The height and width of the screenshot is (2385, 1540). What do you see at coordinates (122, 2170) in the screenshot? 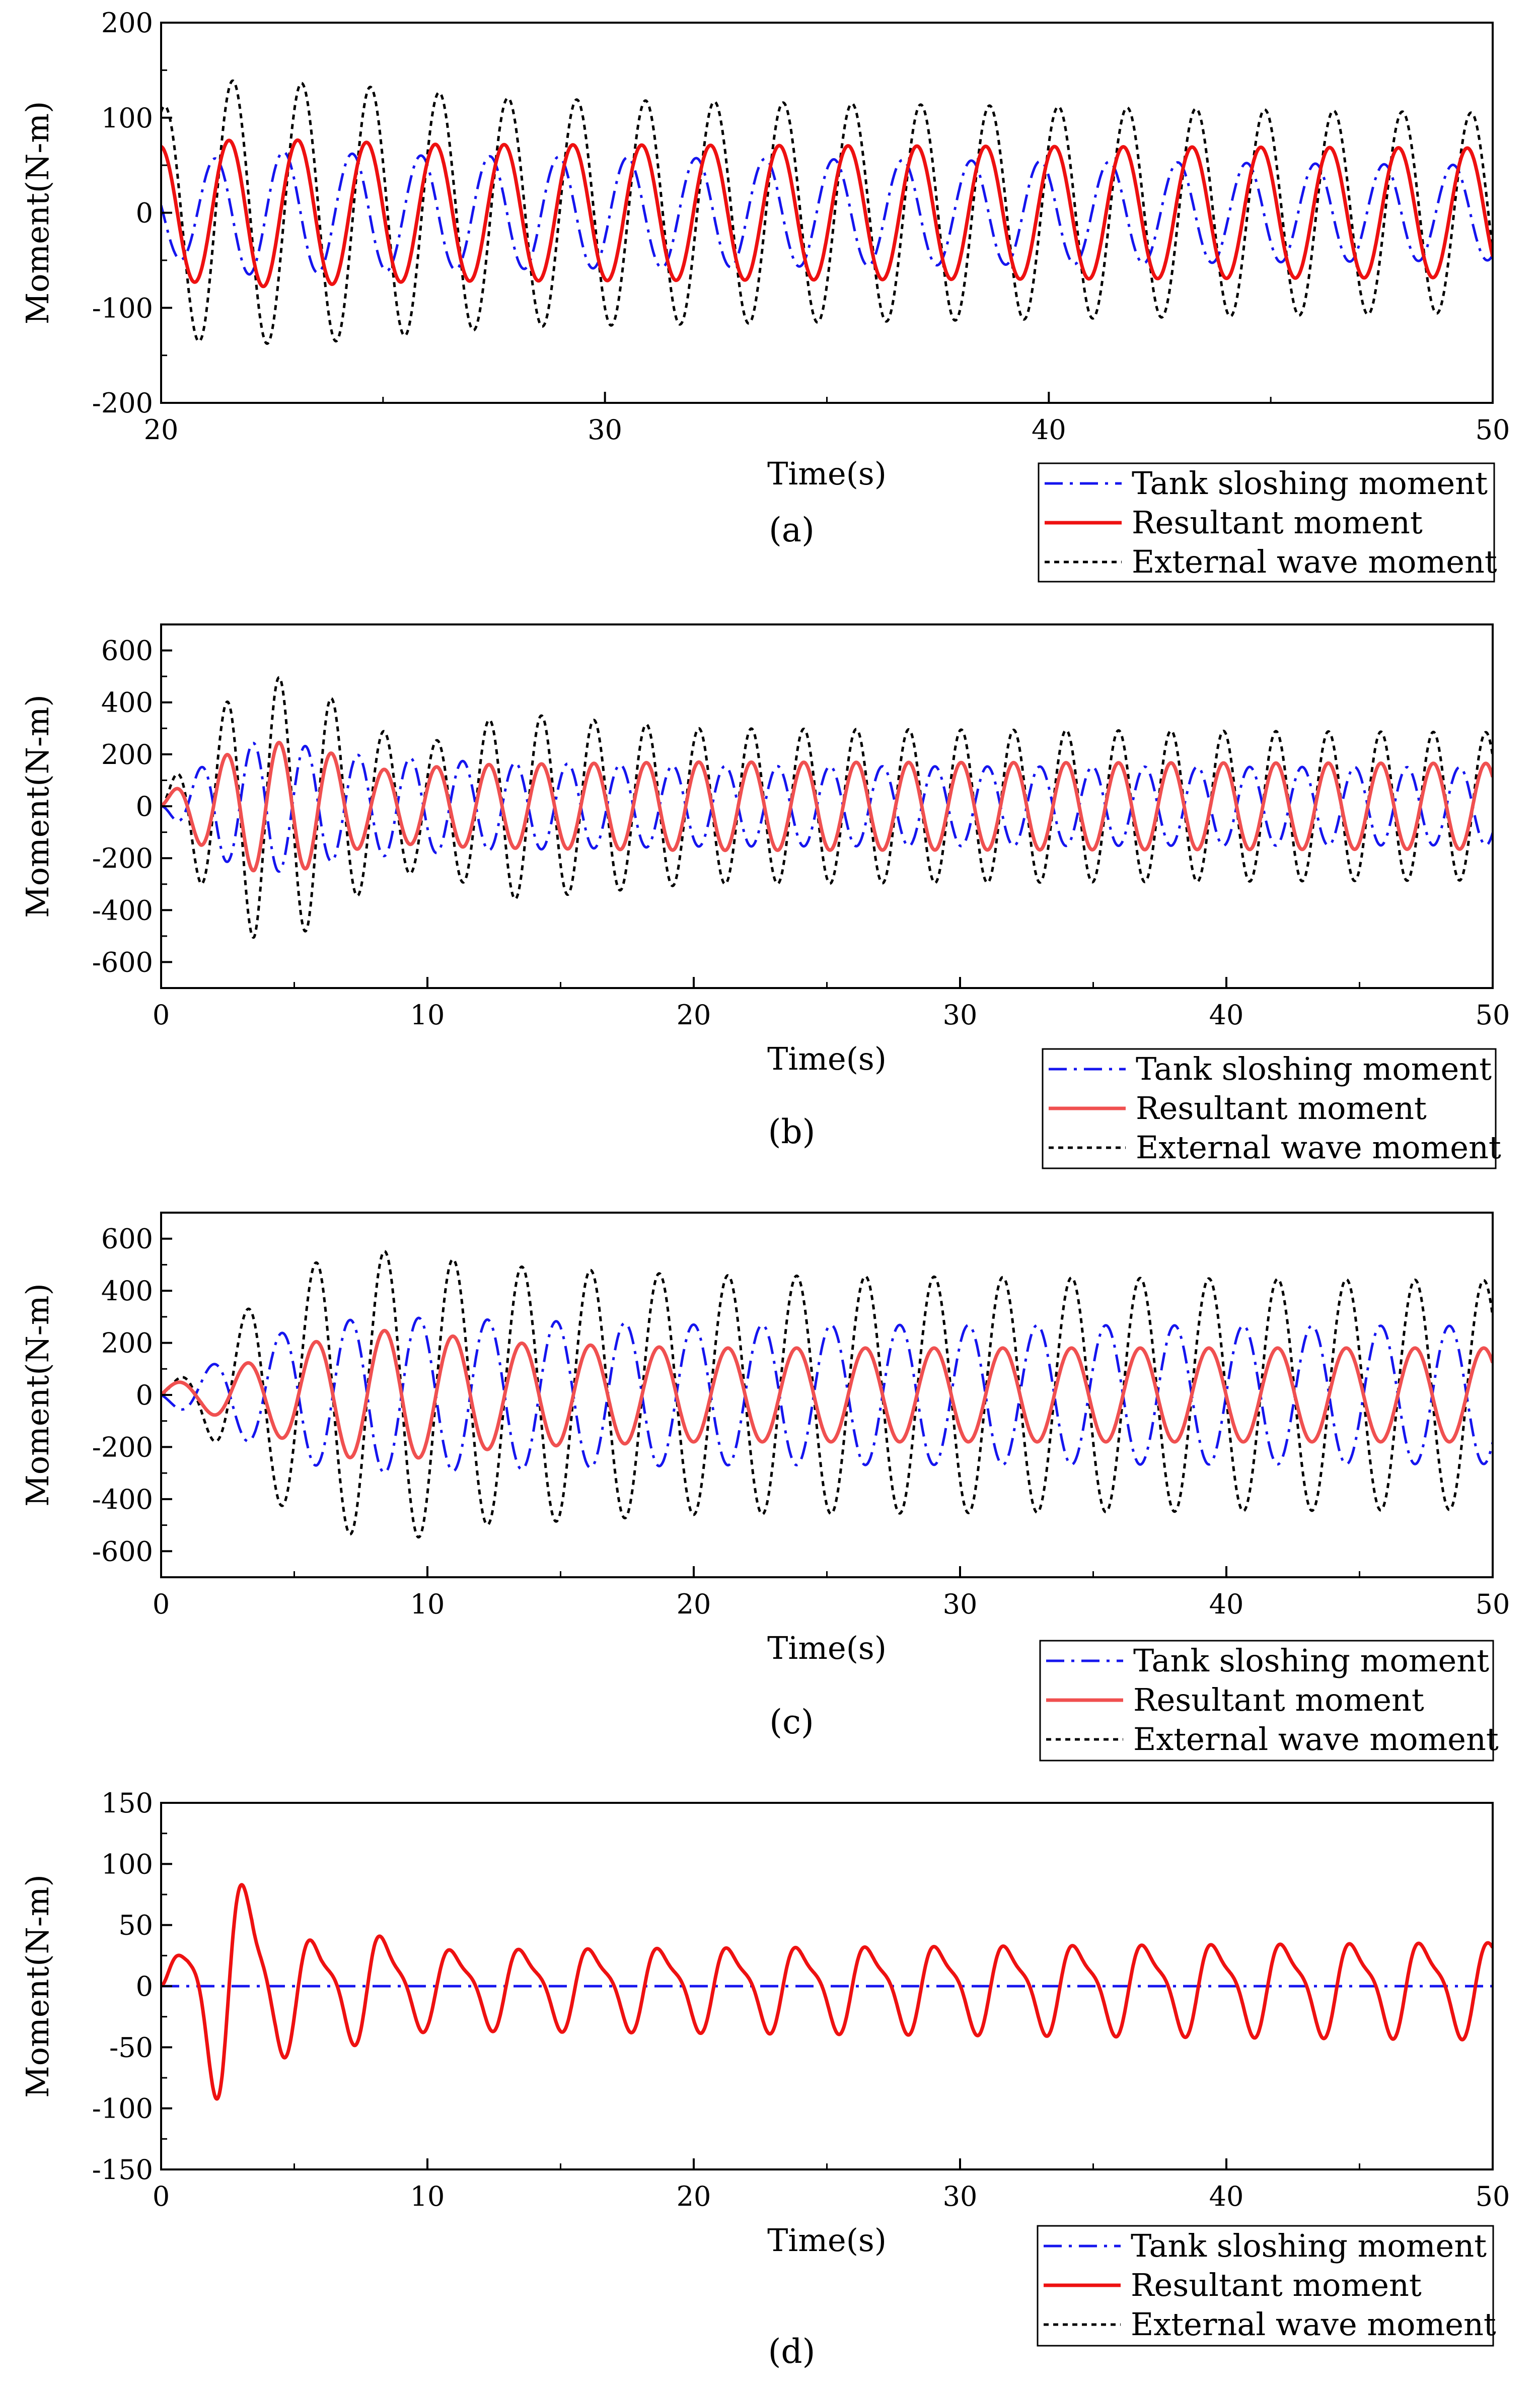
I see `y-tick-label: -150` at bounding box center [122, 2170].